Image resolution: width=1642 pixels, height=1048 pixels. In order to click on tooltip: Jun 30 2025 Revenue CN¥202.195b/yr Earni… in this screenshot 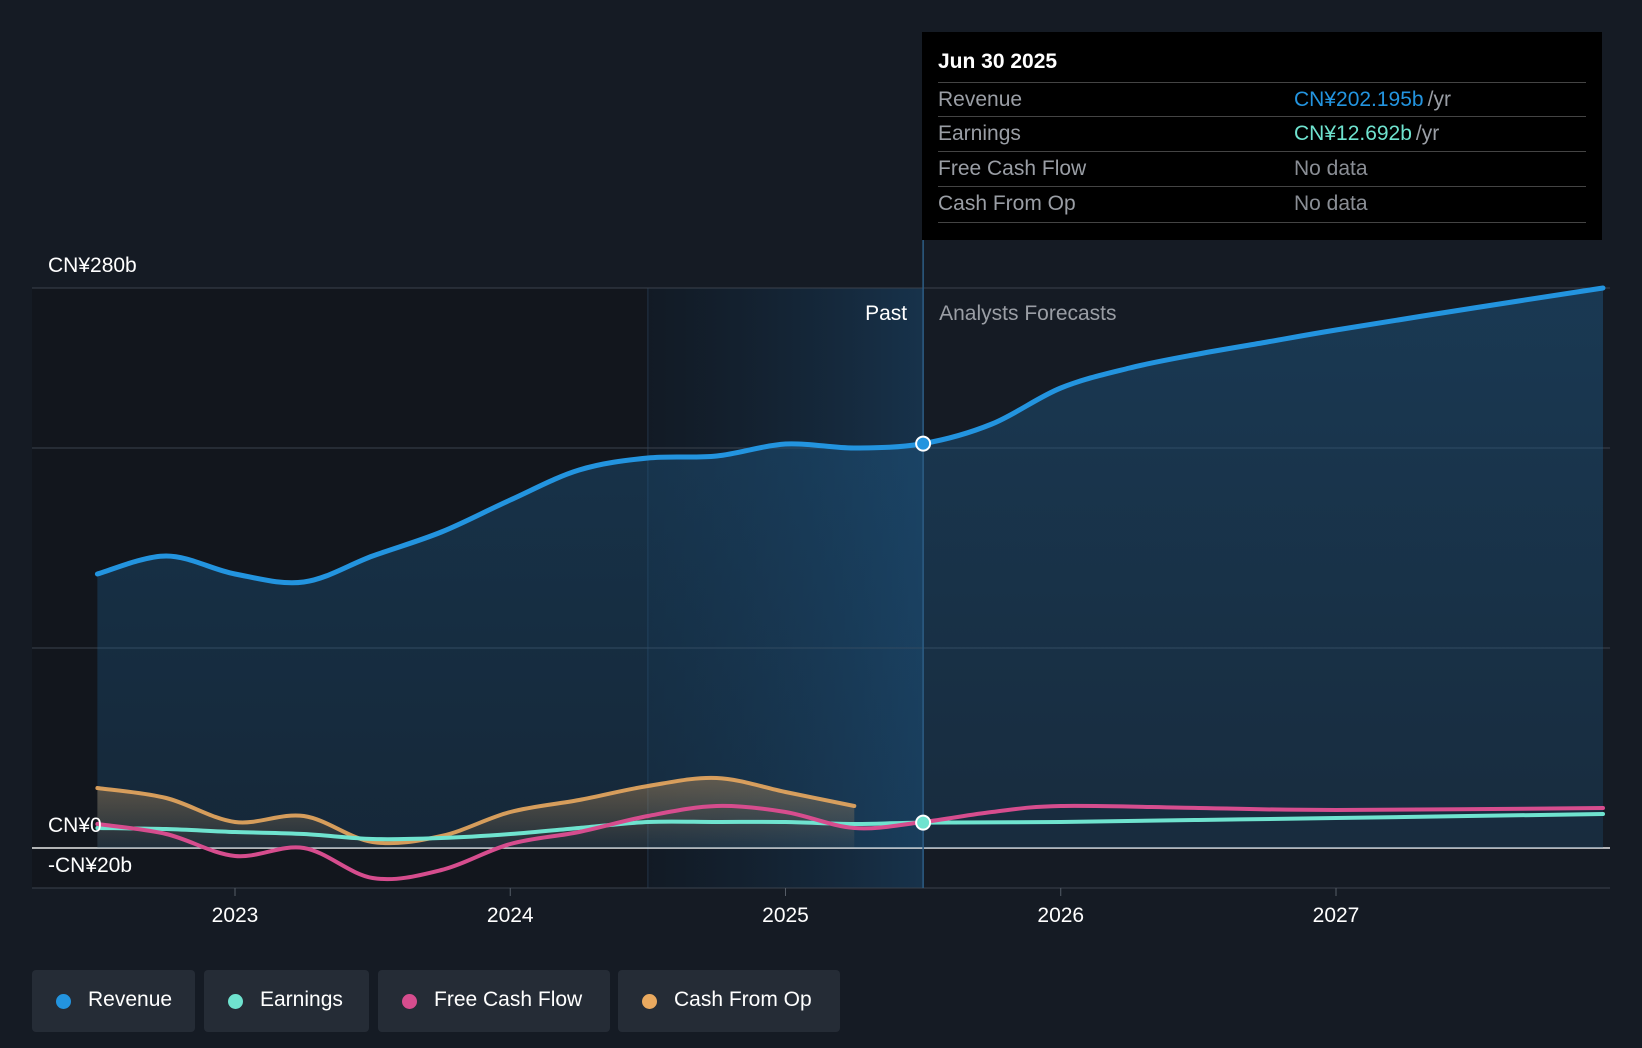, I will do `click(1262, 136)`.